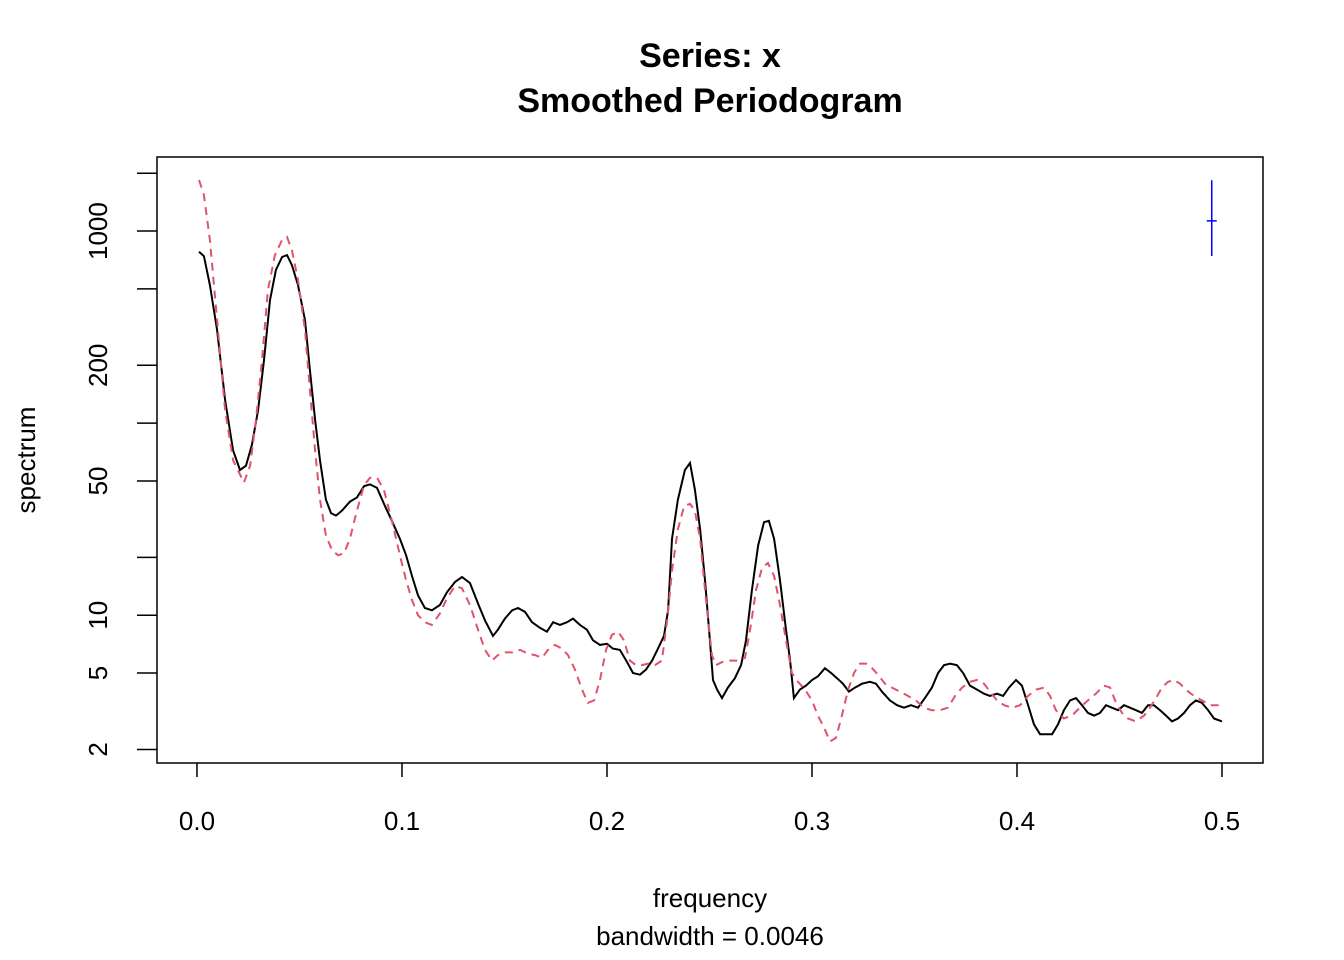  I want to click on y-tick-label: 50, so click(98, 480).